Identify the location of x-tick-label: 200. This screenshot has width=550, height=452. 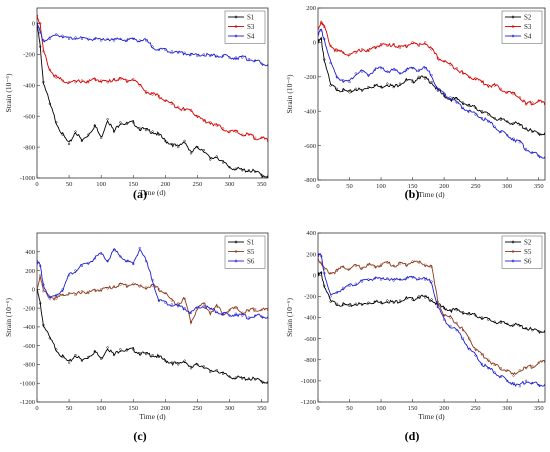
(165, 408).